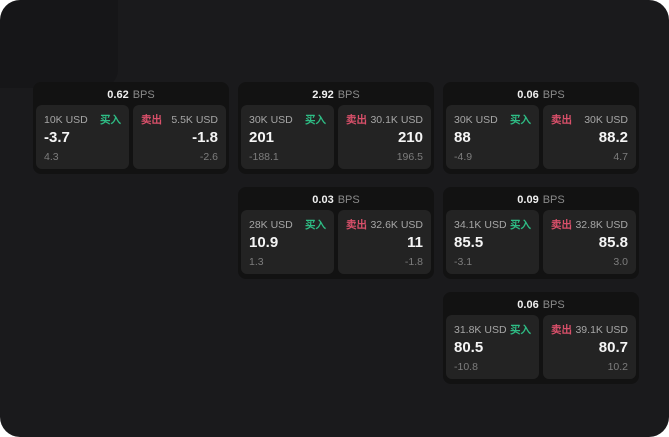 The image size is (669, 437). What do you see at coordinates (601, 224) in the screenshot?
I see `sell-size-label: 32.8K USD` at bounding box center [601, 224].